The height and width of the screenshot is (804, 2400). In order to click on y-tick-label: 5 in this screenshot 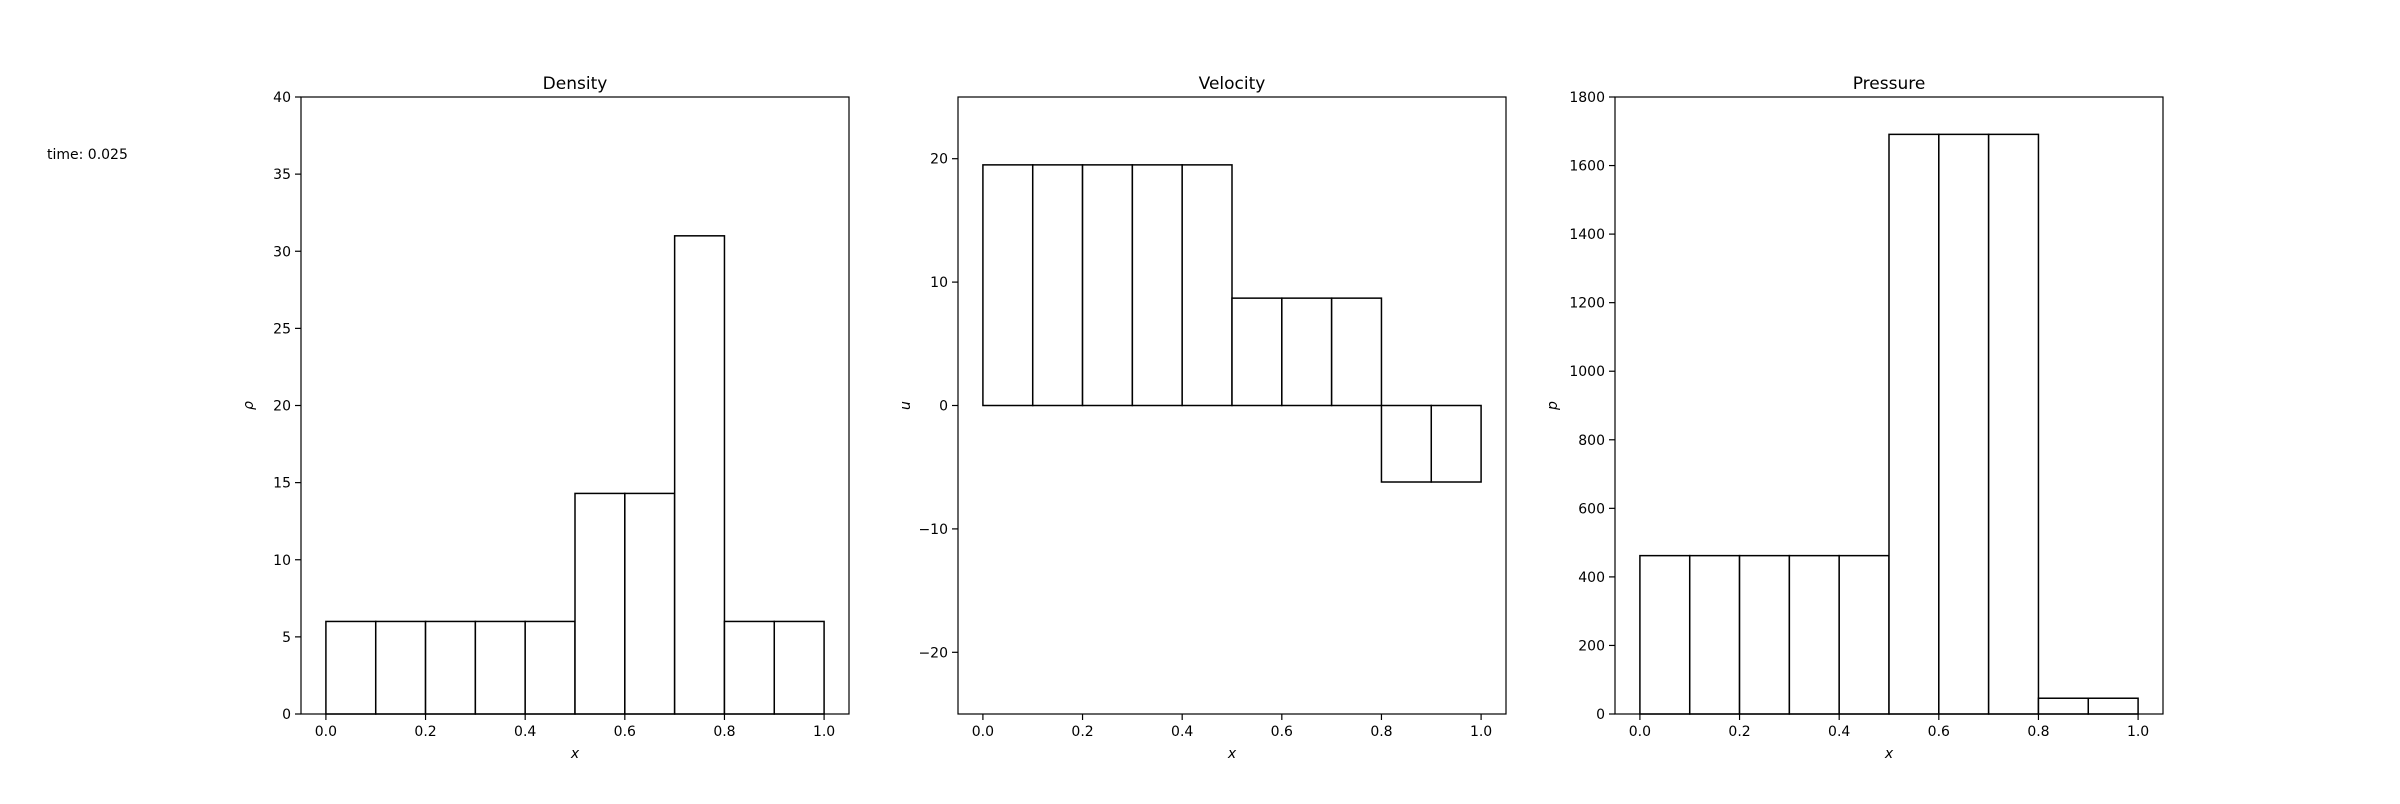, I will do `click(286, 638)`.